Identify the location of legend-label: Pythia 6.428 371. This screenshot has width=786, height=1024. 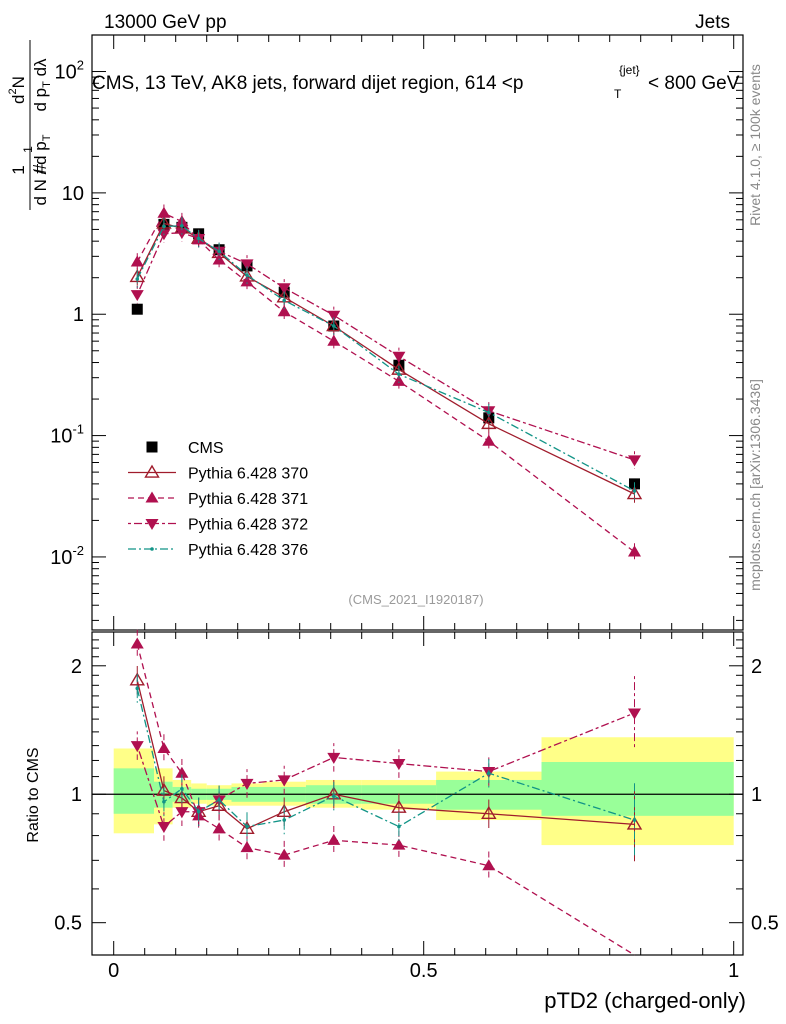
(248, 499).